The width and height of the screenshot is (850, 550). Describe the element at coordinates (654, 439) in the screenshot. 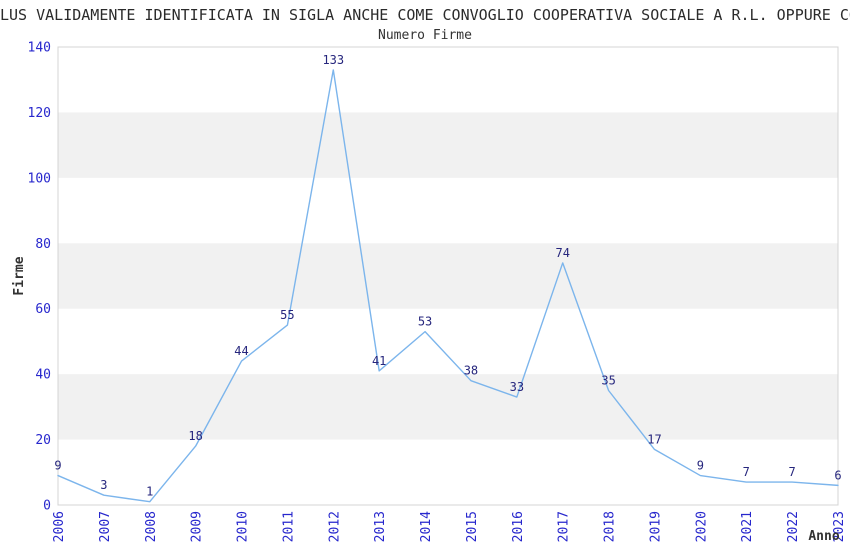

I see `data-point-label: 17` at that location.